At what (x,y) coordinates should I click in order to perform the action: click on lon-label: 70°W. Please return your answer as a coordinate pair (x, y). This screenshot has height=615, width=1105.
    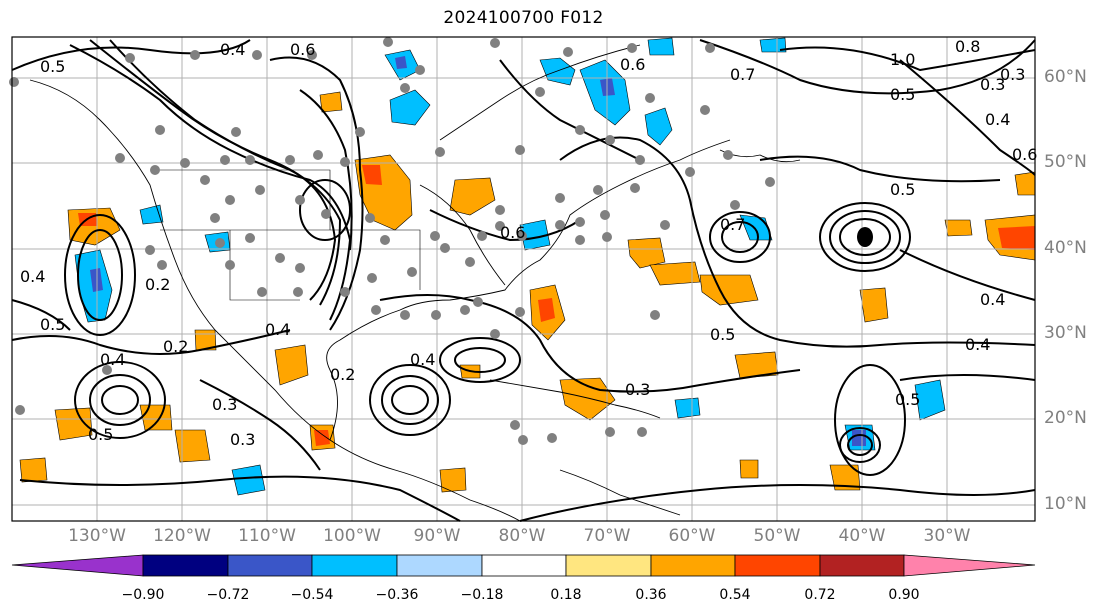
    Looking at the image, I should click on (607, 536).